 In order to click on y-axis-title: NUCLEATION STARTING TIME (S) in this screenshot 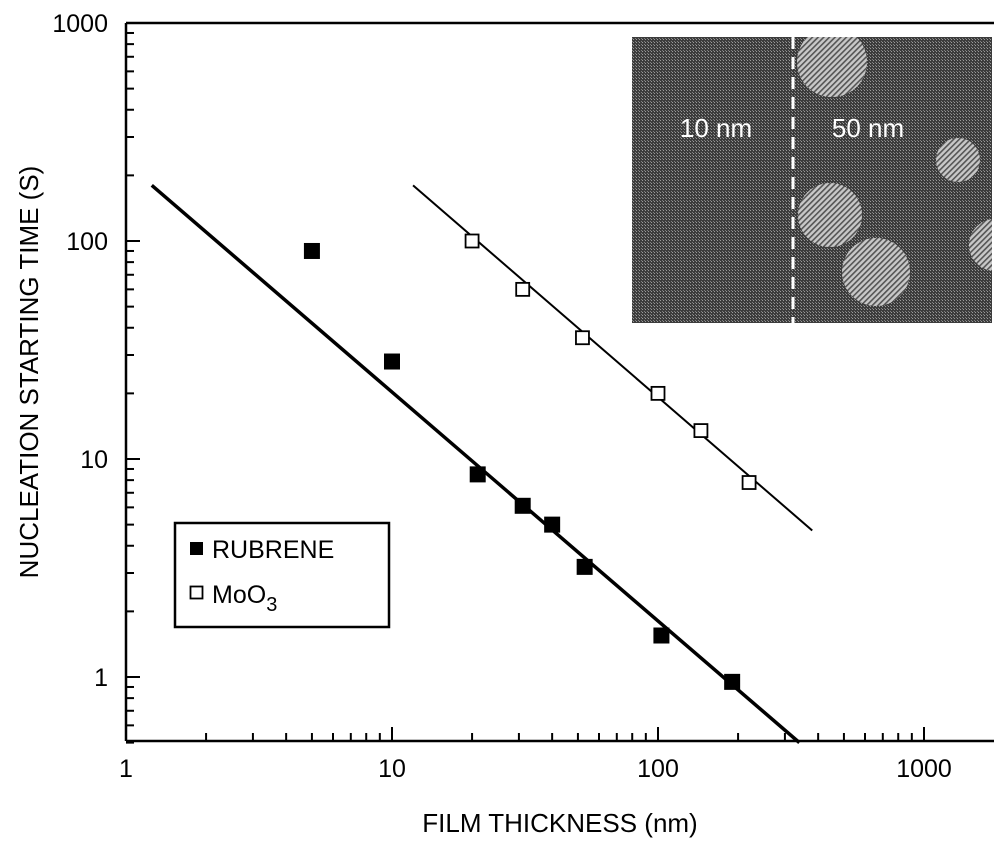, I will do `click(29, 372)`.